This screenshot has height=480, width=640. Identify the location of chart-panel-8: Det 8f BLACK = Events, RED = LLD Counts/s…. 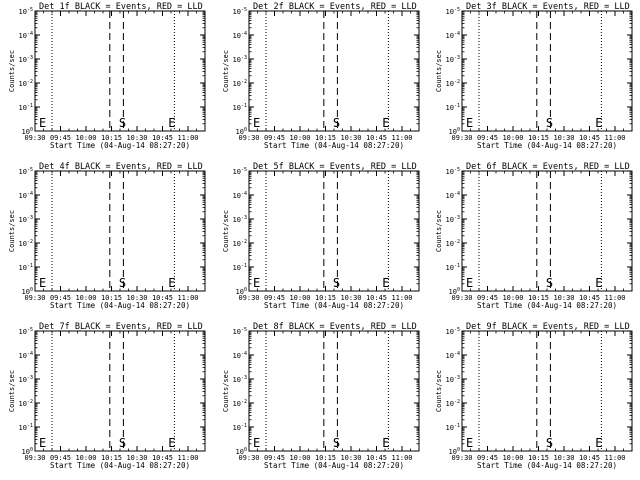
(321, 396).